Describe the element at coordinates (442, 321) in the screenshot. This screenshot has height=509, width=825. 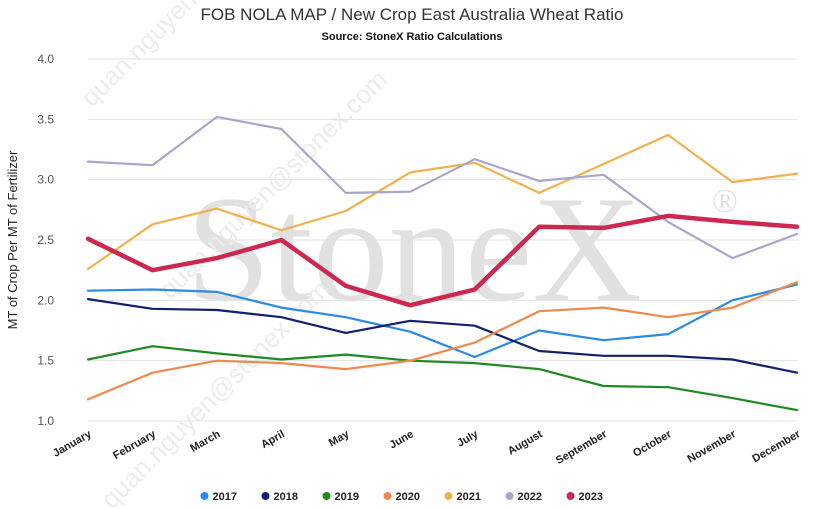
I see `series-line-2017` at that location.